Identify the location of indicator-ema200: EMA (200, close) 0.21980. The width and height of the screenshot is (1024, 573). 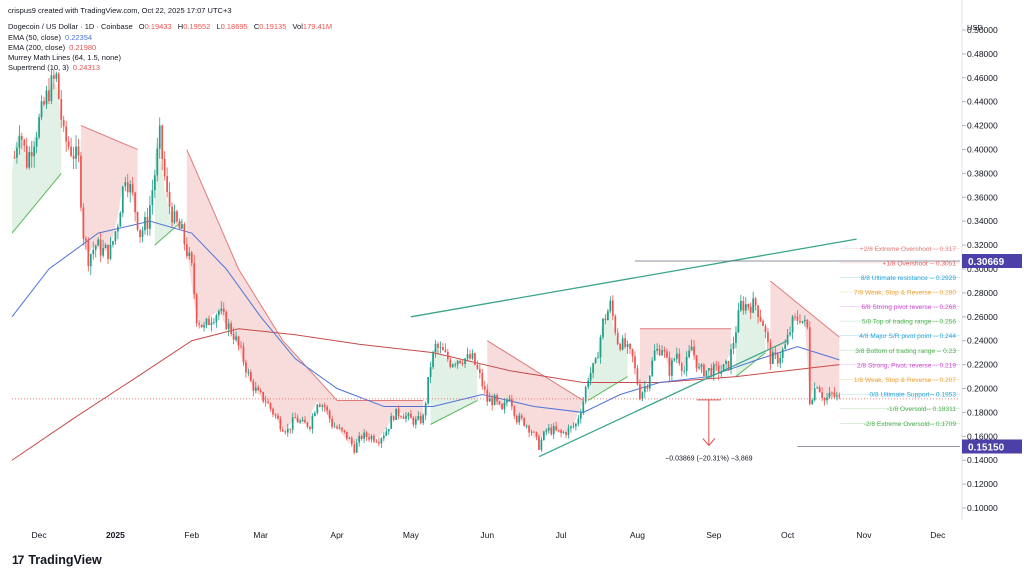
(52, 48).